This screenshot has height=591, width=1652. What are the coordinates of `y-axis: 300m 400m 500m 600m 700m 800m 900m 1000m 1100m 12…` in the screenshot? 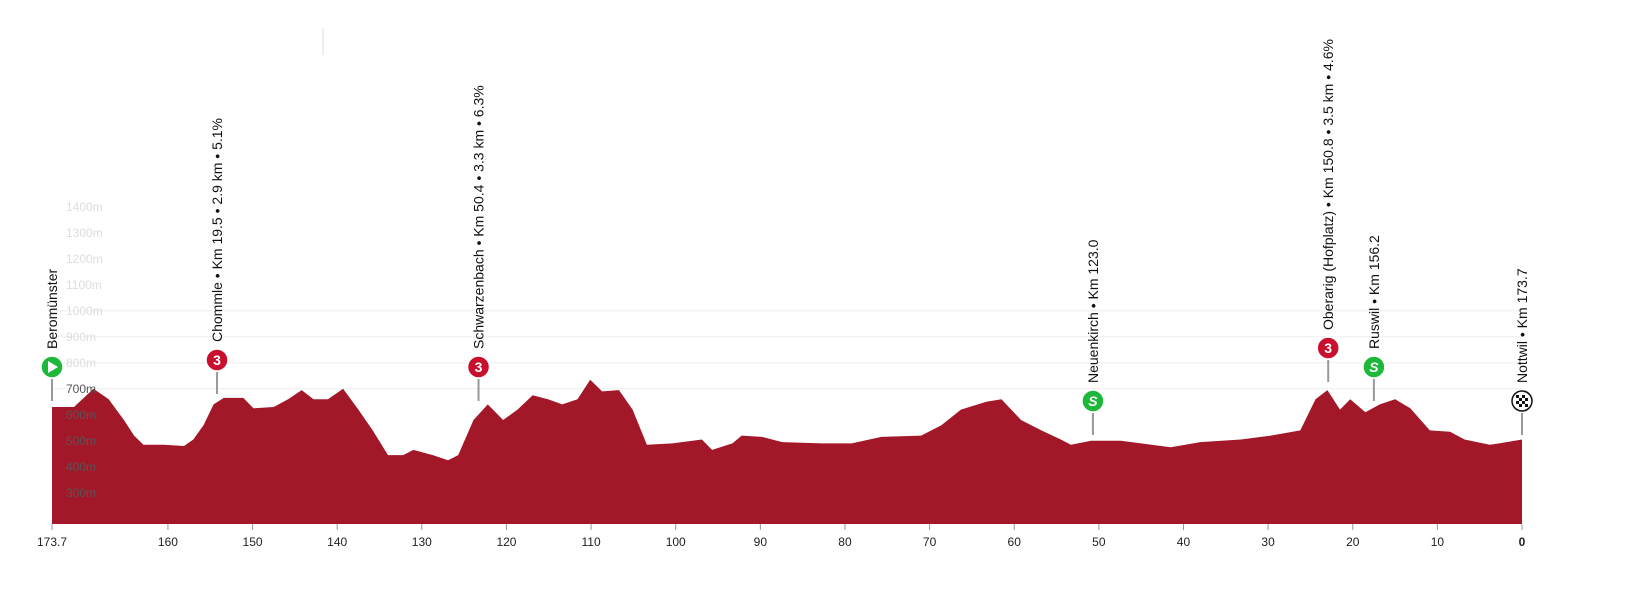 It's located at (84, 350).